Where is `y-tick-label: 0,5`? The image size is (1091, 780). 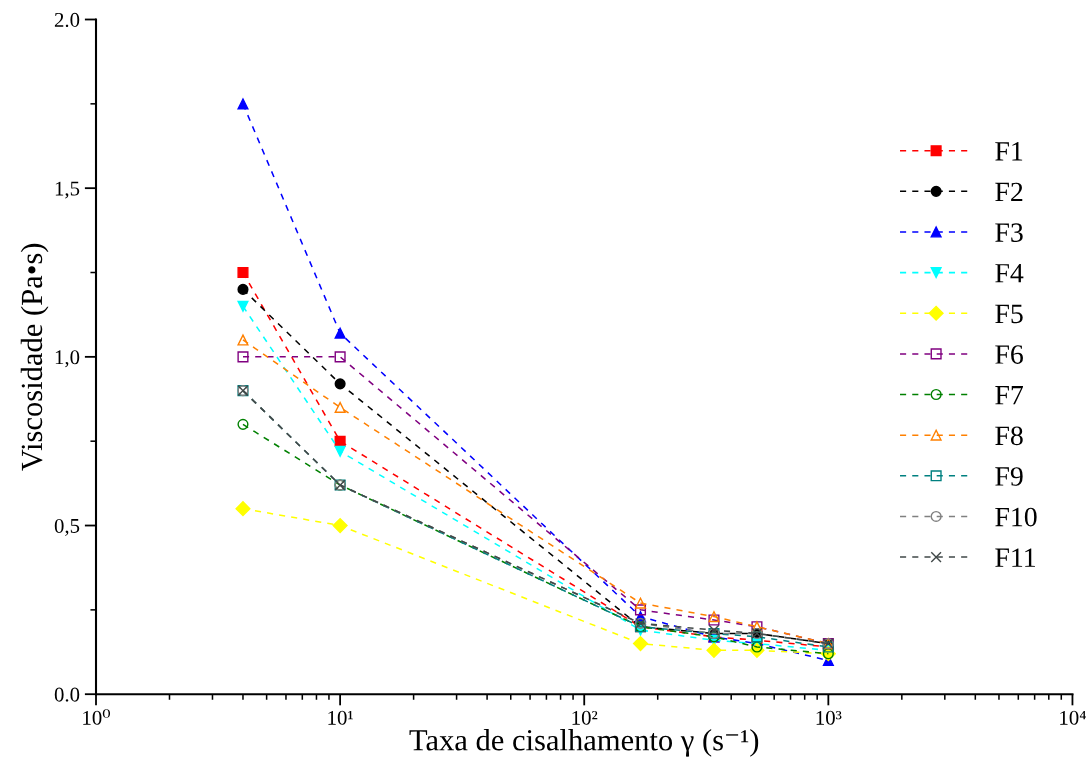
y-tick-label: 0,5 is located at coordinates (67, 527).